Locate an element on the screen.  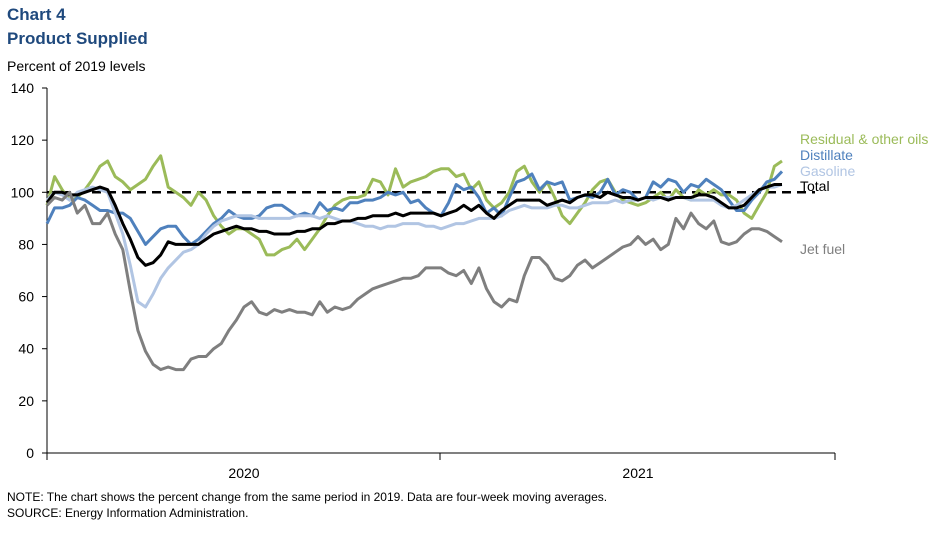
x-tick-label: 2020 is located at coordinates (243, 473).